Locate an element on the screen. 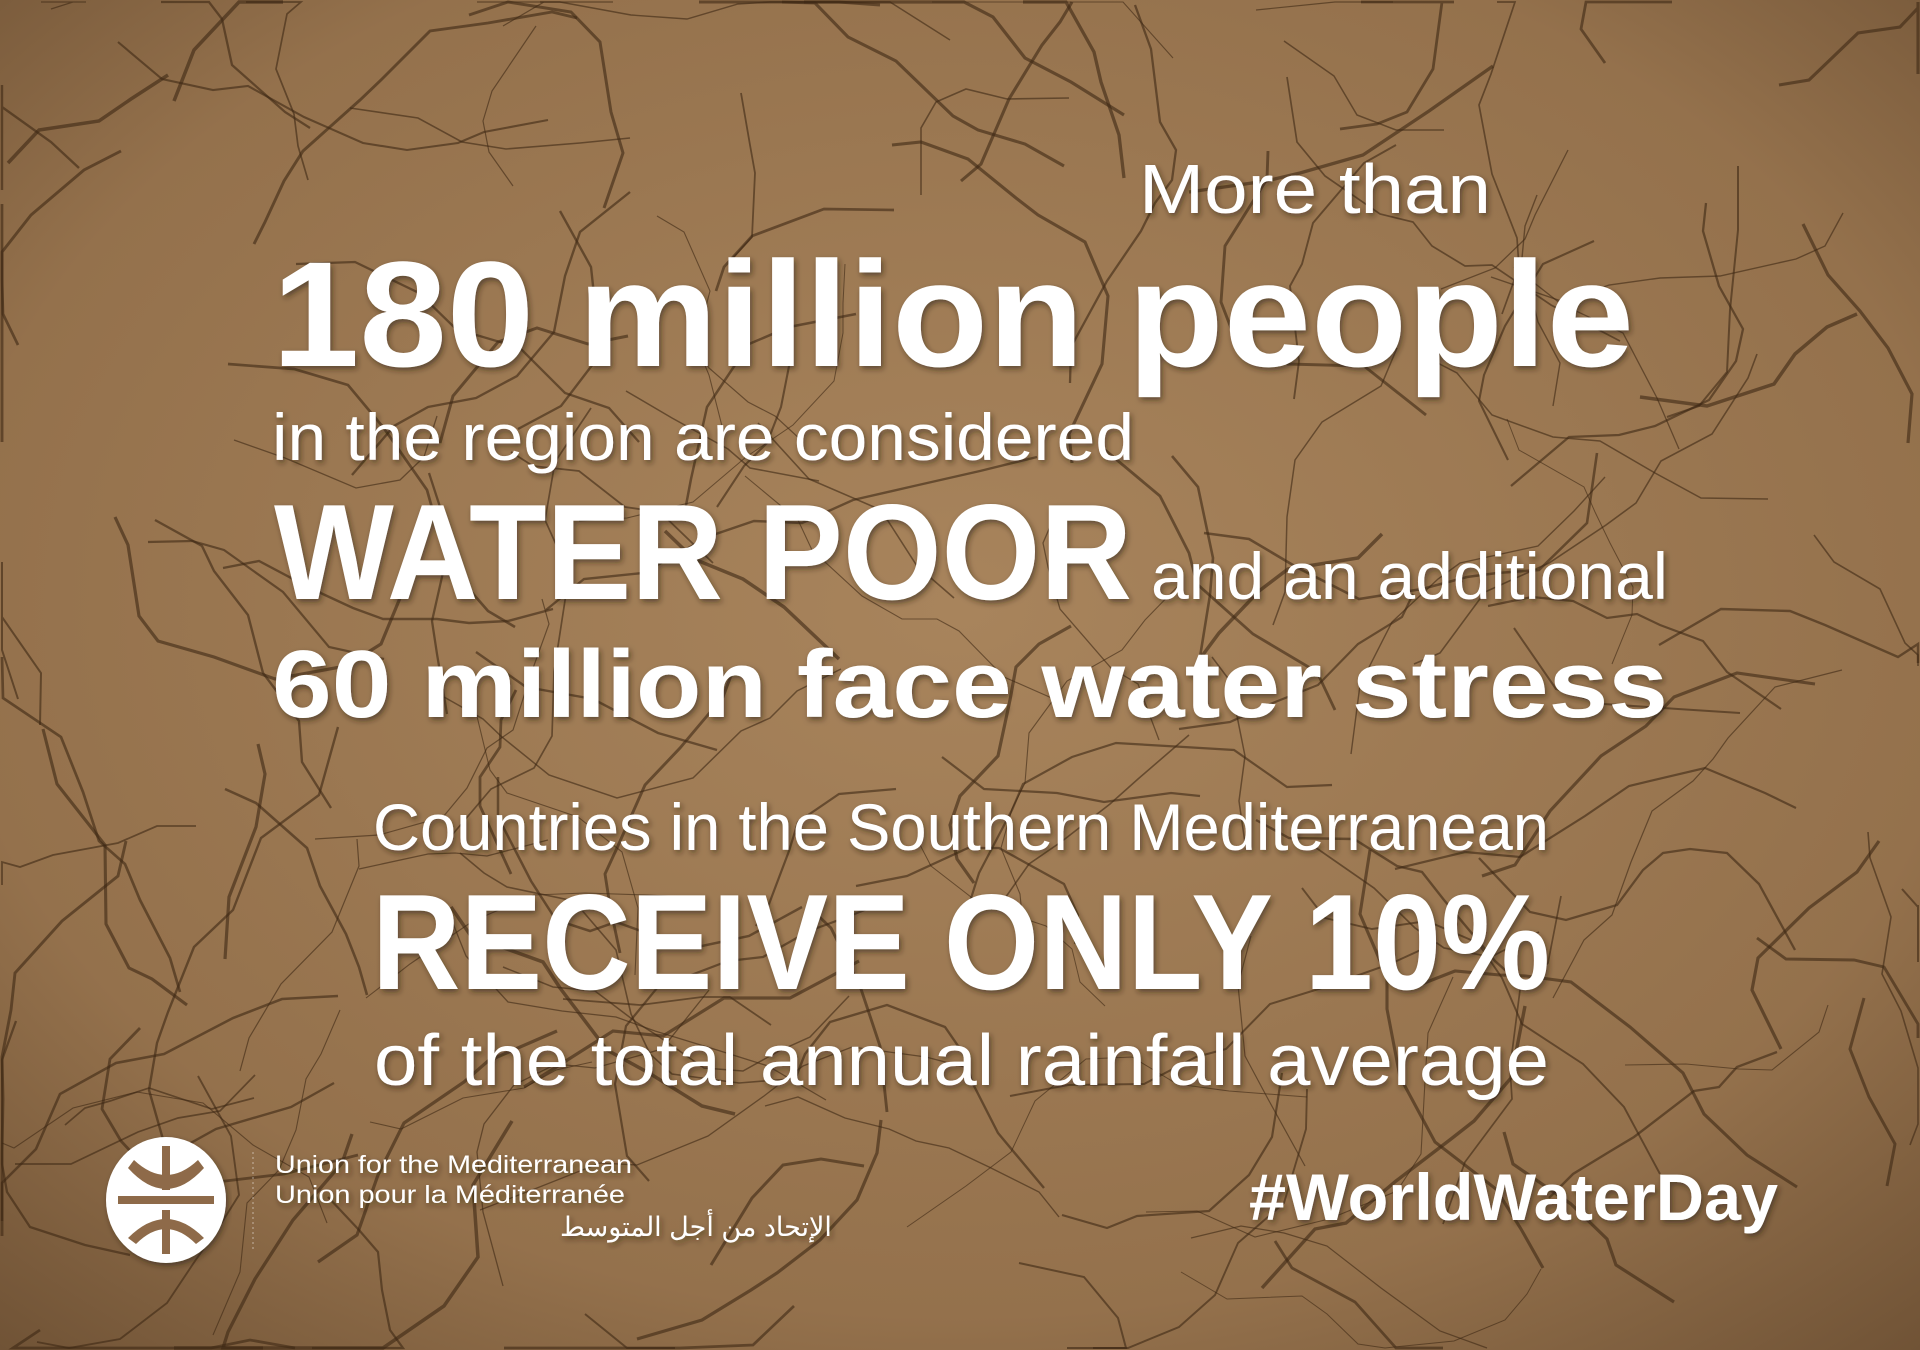 This screenshot has height=1350, width=1920. more-than-text: More than is located at coordinates (1315, 189).